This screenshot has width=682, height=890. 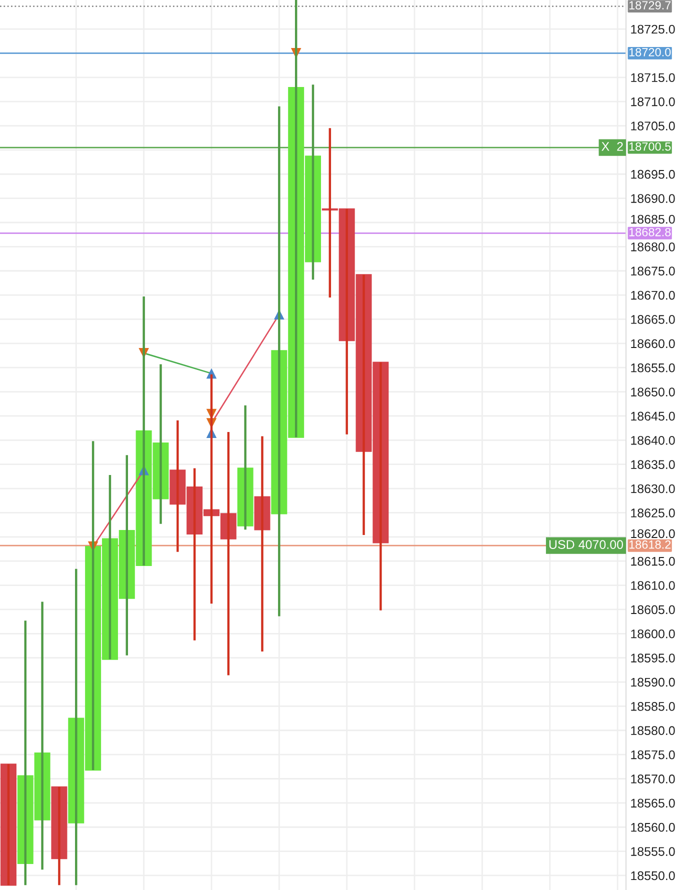 I want to click on ref-line-label: 18700.5, so click(x=650, y=146).